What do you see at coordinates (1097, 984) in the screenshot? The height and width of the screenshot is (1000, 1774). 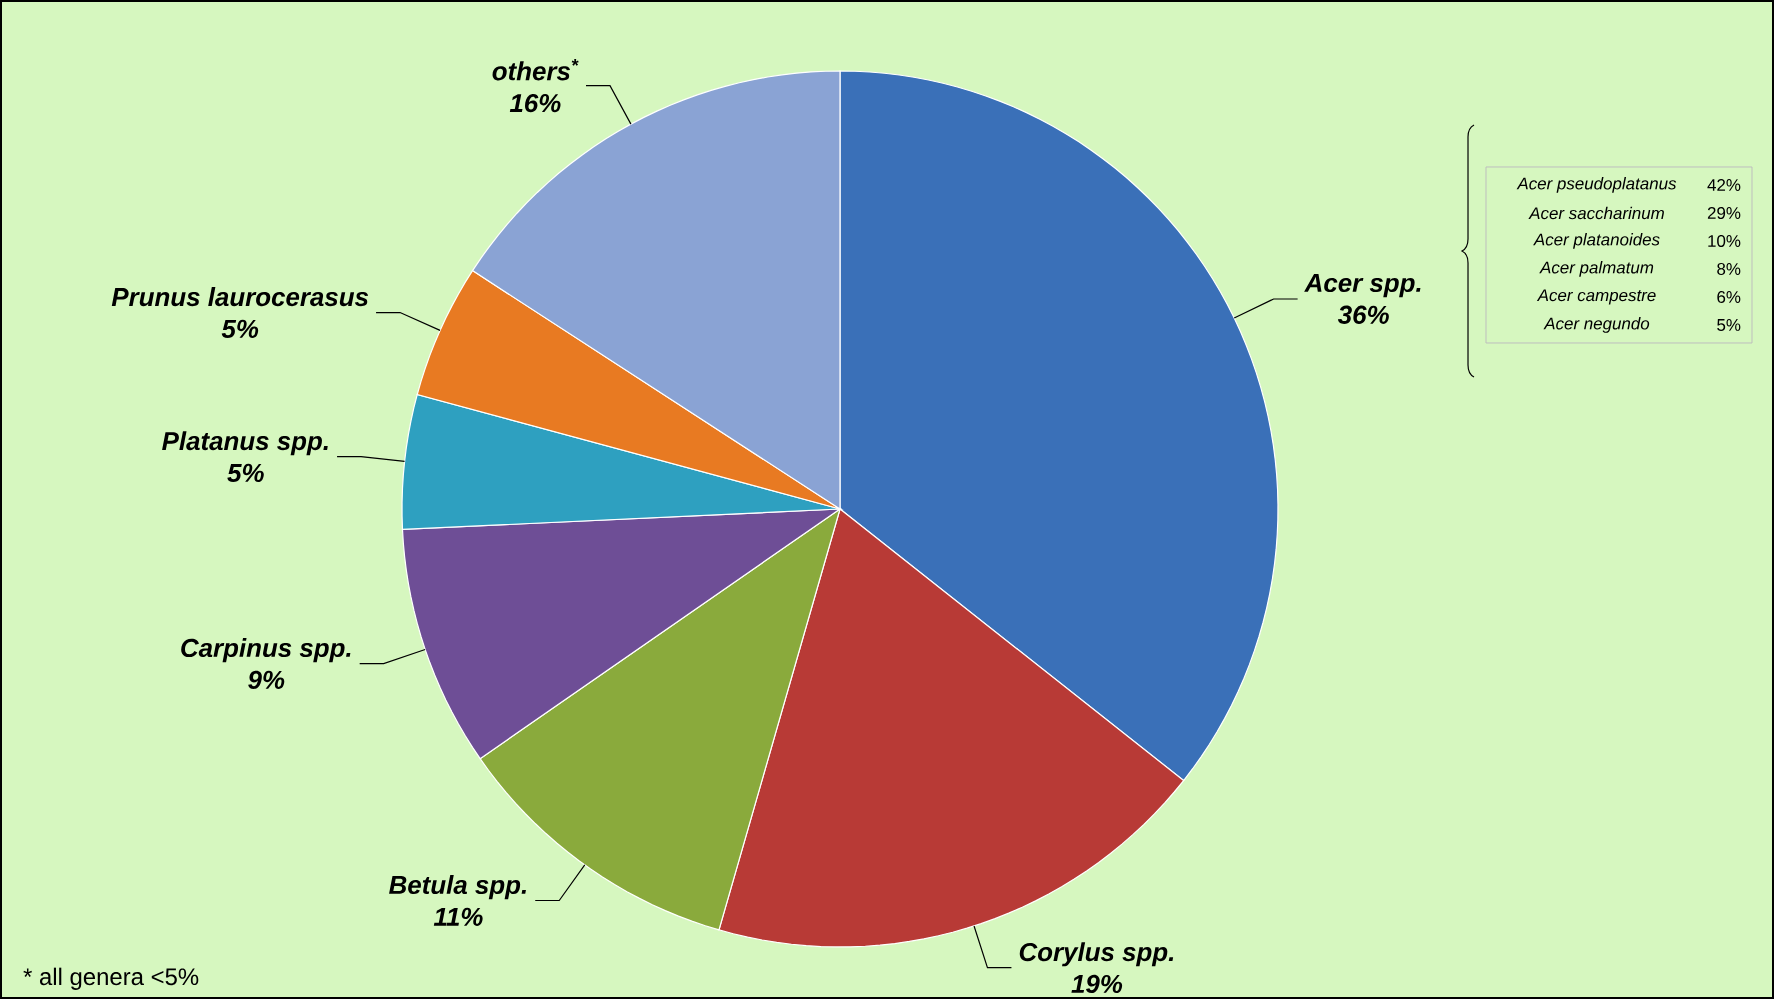 I see `data-label: 19%` at bounding box center [1097, 984].